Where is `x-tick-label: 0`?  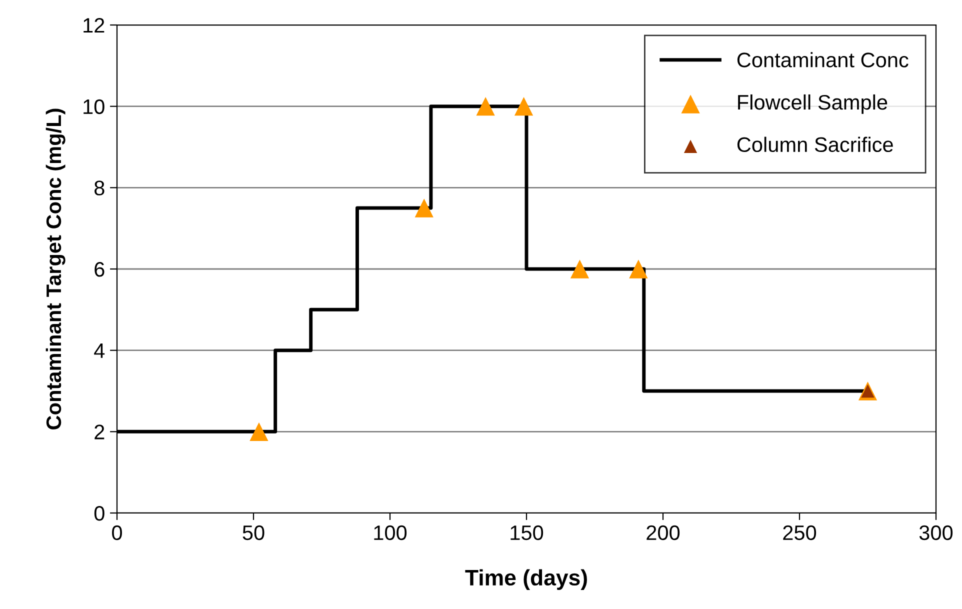 x-tick-label: 0 is located at coordinates (117, 532).